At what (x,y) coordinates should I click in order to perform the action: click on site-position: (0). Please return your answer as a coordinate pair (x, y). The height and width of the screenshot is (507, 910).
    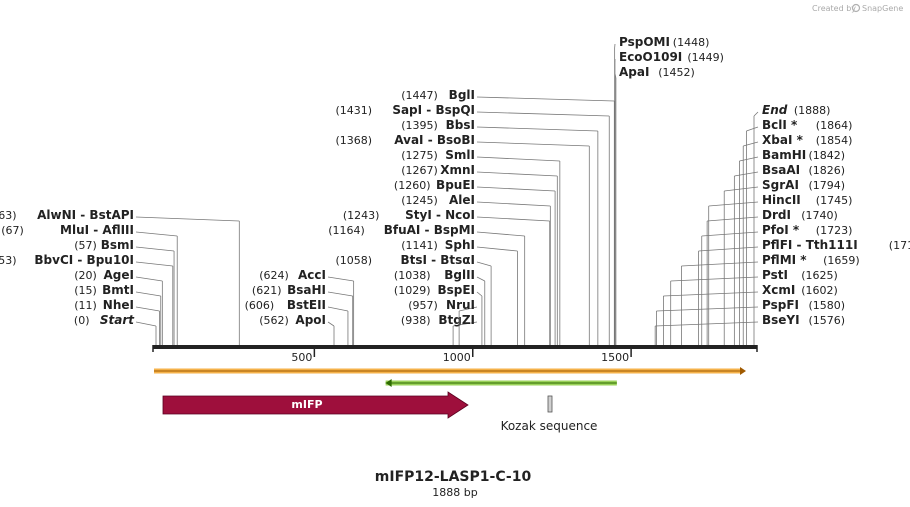
    Looking at the image, I should click on (82, 320).